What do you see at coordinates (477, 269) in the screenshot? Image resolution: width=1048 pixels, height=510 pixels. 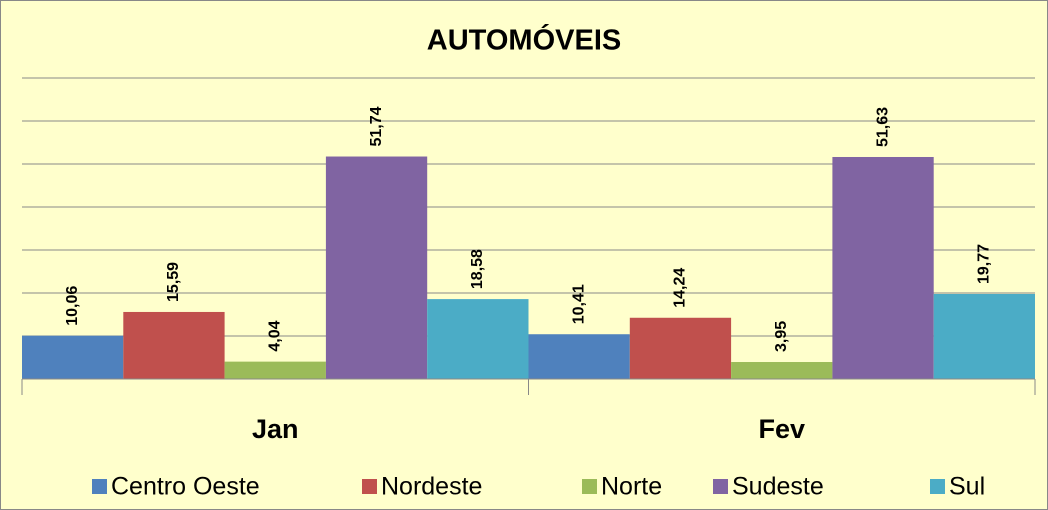 I see `data-label: 18,58` at bounding box center [477, 269].